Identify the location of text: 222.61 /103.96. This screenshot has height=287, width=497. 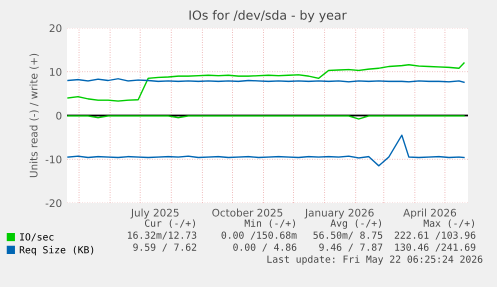
(435, 235).